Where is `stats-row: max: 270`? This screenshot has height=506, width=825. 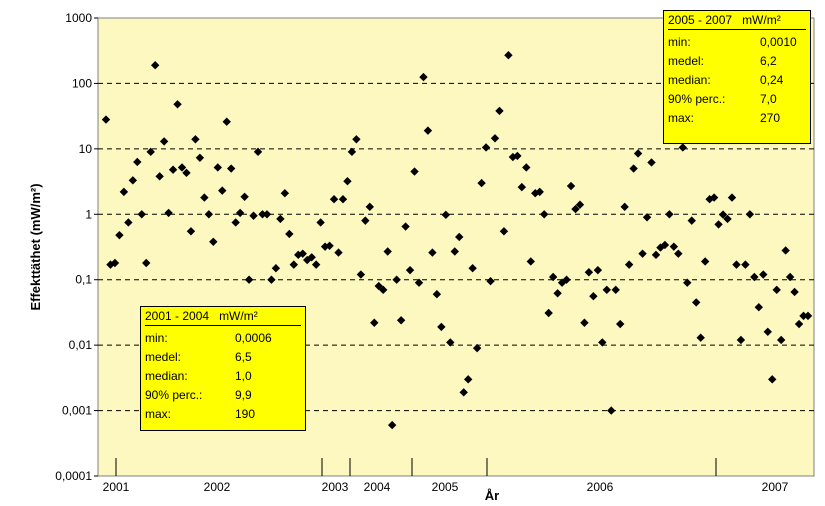 stats-row: max: 270 is located at coordinates (737, 117).